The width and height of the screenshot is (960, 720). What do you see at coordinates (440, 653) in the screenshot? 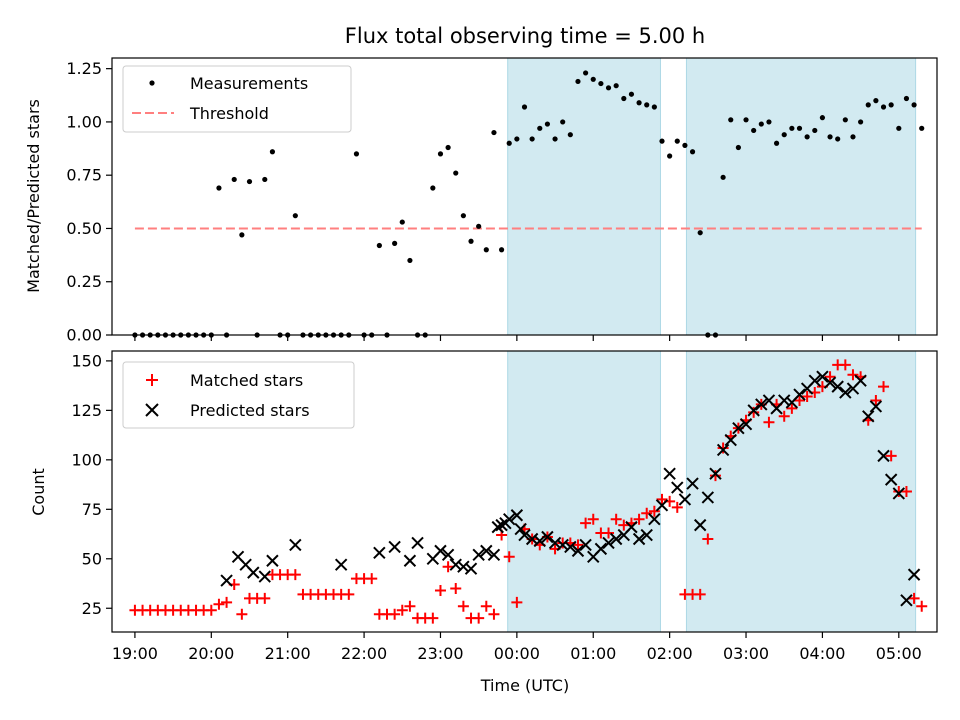
I see `x-tick-label: 23:00` at bounding box center [440, 653].